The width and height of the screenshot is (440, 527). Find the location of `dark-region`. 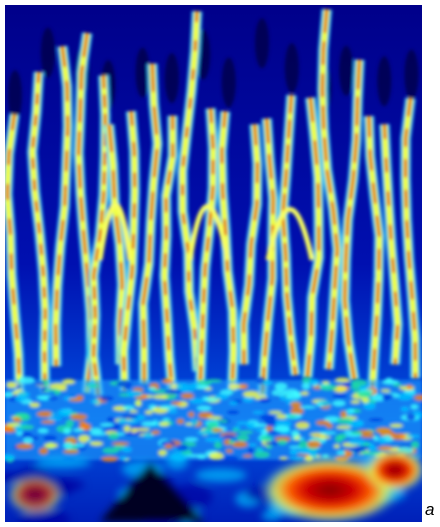

dark-region is located at coordinates (152, 492).